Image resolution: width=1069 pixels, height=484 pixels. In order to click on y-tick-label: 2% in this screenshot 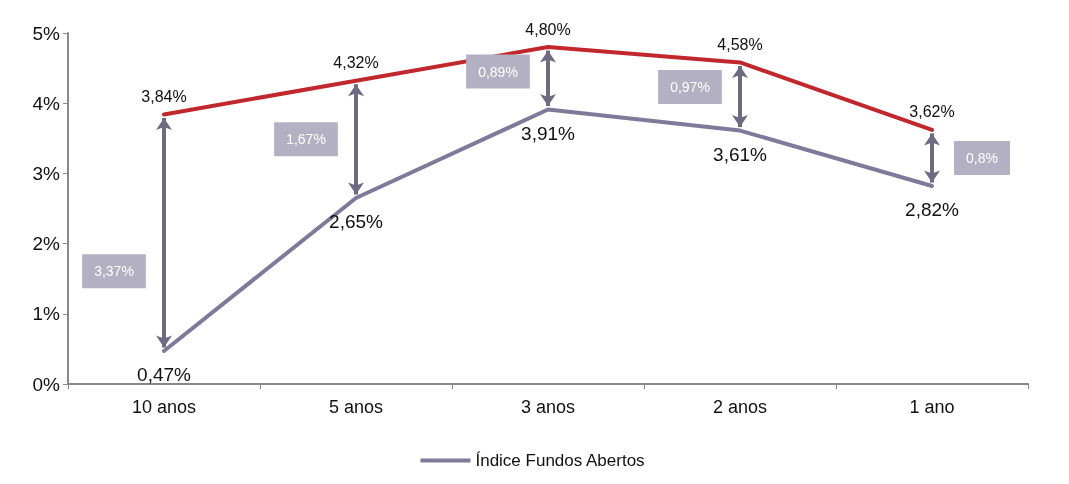, I will do `click(46, 244)`.